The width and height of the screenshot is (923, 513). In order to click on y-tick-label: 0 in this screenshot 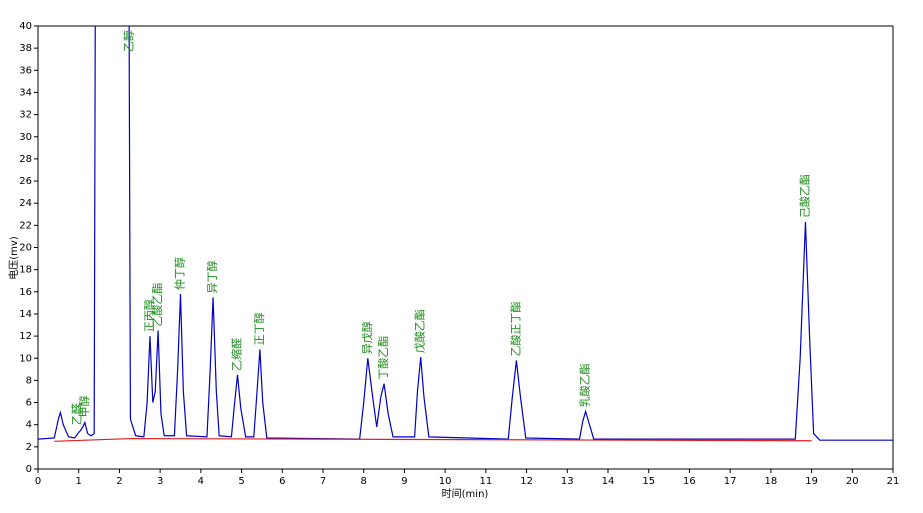, I will do `click(29, 469)`.